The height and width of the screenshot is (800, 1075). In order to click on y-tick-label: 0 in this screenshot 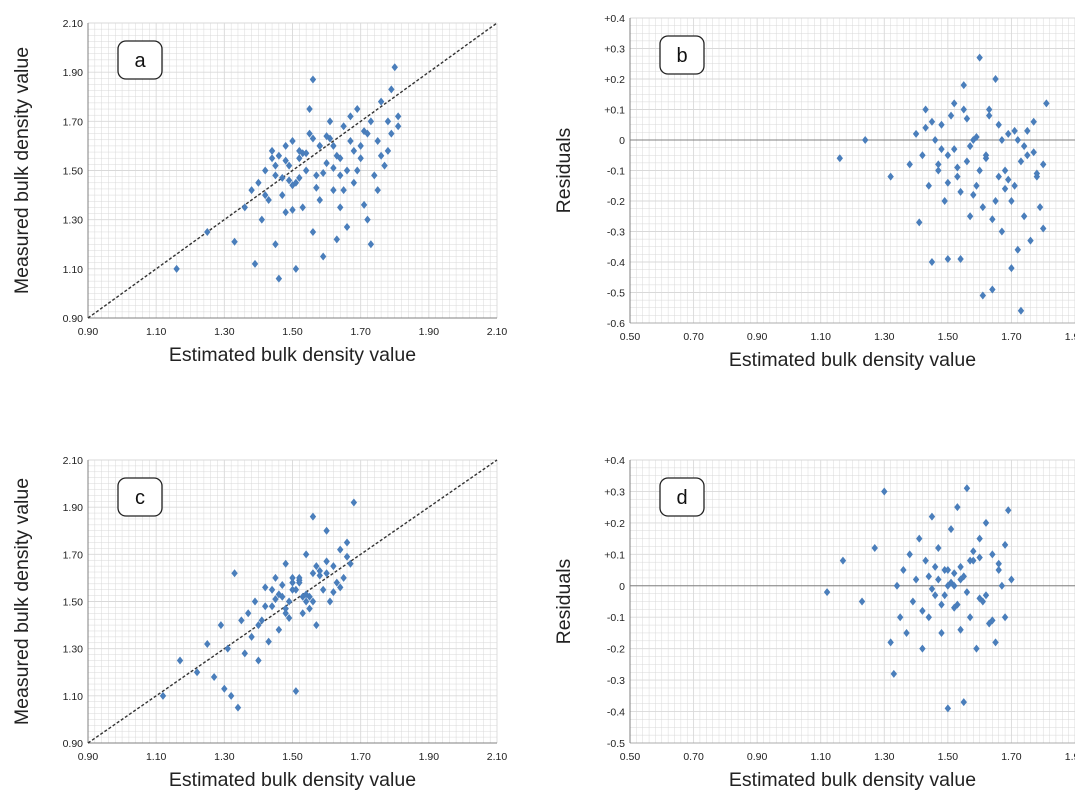, I will do `click(622, 141)`.